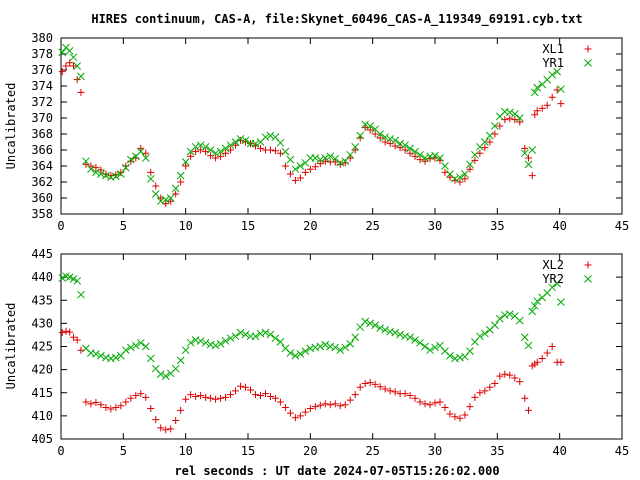  Describe the element at coordinates (622, 226) in the screenshot. I see `x-tick-label: 45` at that location.